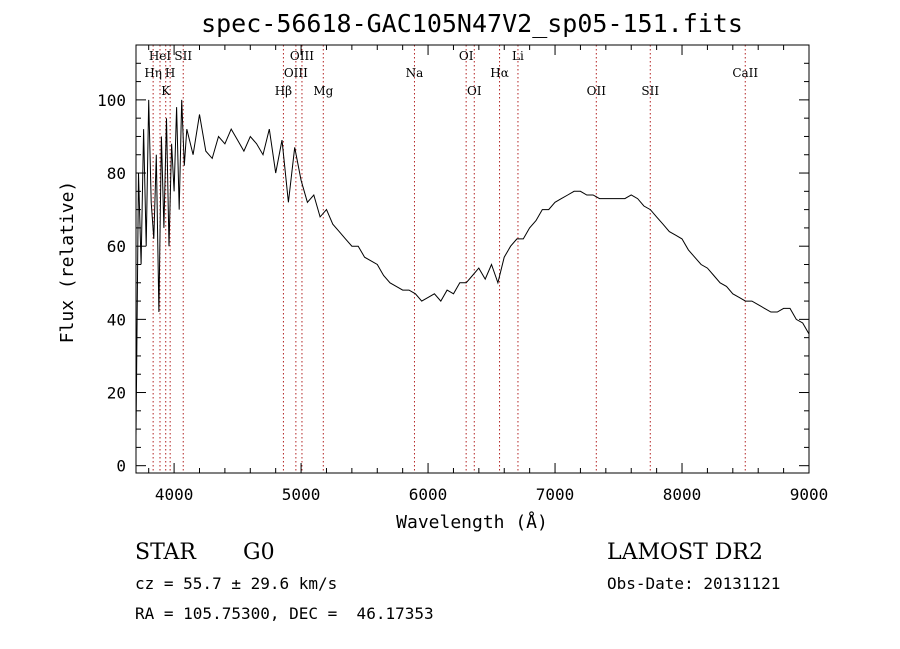 The width and height of the screenshot is (900, 649). I want to click on y-axis-label: Flux (relative), so click(67, 262).